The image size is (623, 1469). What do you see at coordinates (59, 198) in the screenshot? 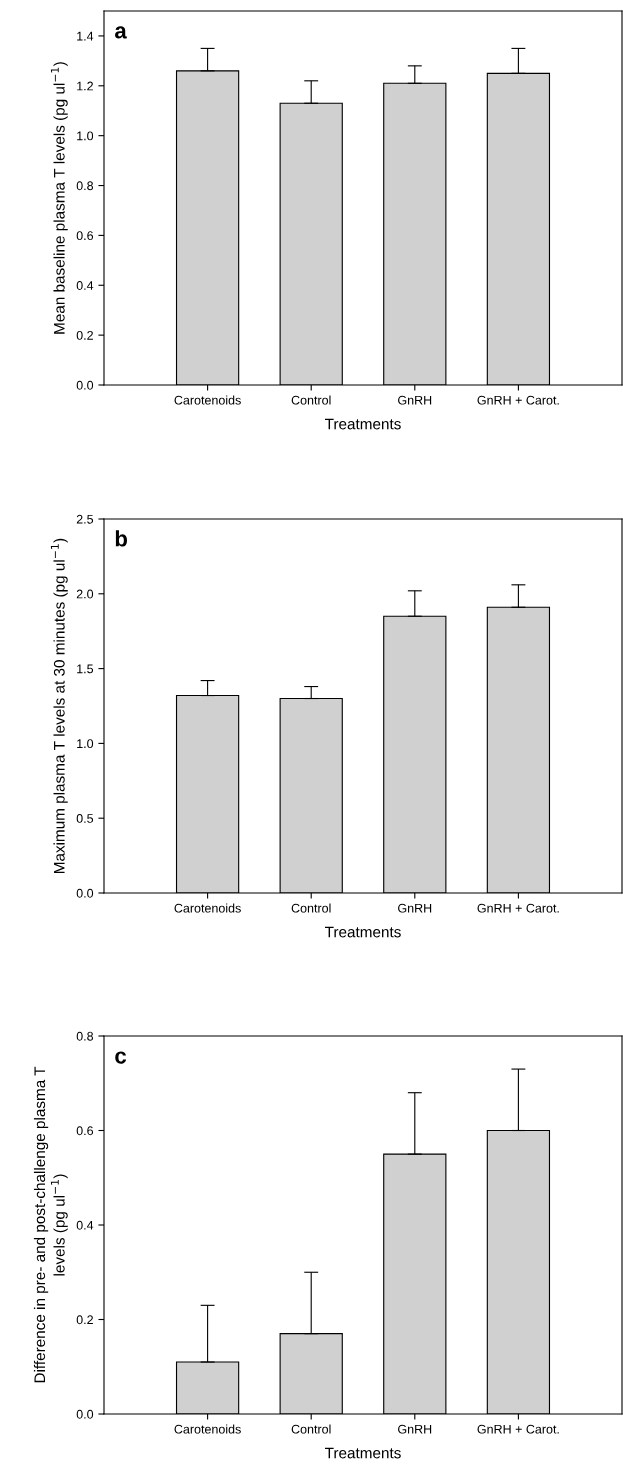
I see `y-axis-title: Mean baseline plasma T levels (pg ul$^{−1}$)` at bounding box center [59, 198].